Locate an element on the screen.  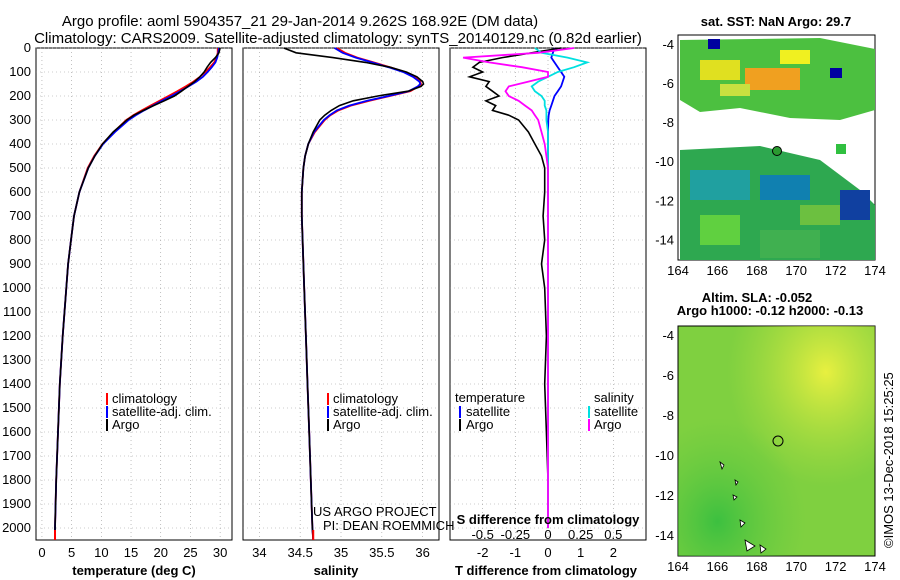
sla-map-y-tick-label: -14 is located at coordinates (664, 535).